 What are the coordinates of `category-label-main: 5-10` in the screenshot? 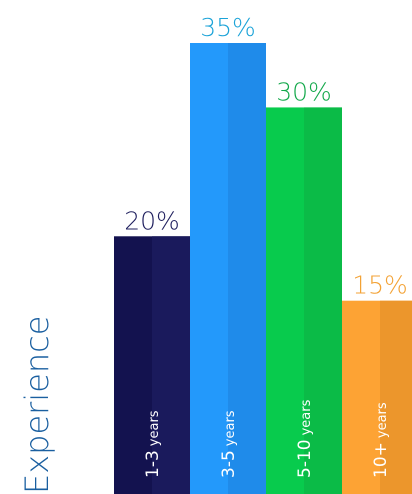 It's located at (305, 458).